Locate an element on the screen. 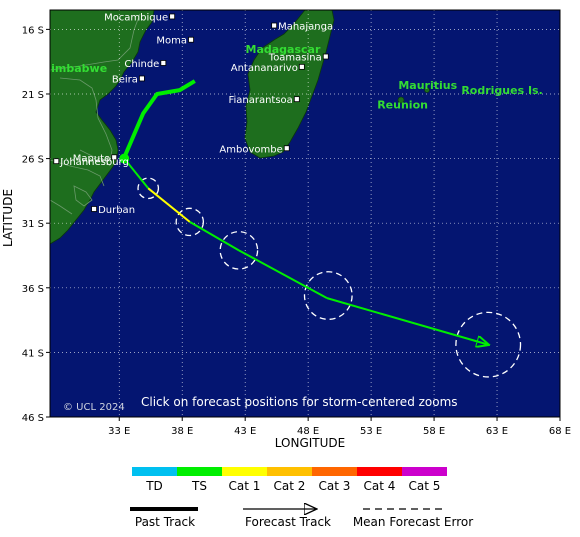  current-position-marker is located at coordinates (124, 158).